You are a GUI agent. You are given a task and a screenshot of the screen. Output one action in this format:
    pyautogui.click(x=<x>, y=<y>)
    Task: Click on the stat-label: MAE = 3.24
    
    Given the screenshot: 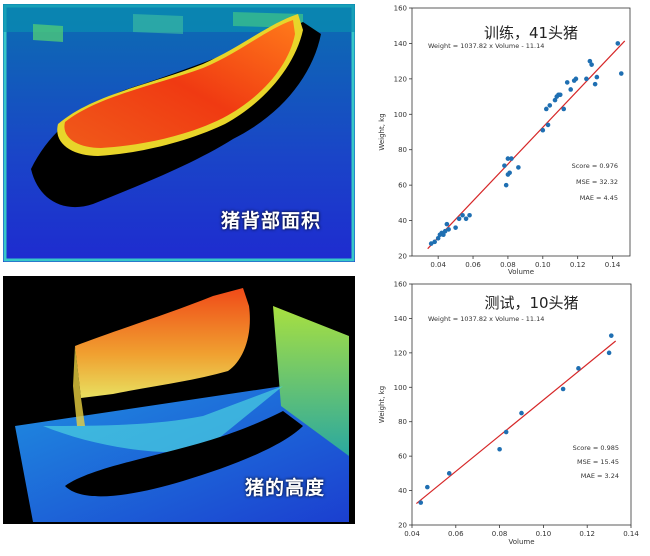 What is the action you would take?
    pyautogui.click(x=600, y=476)
    